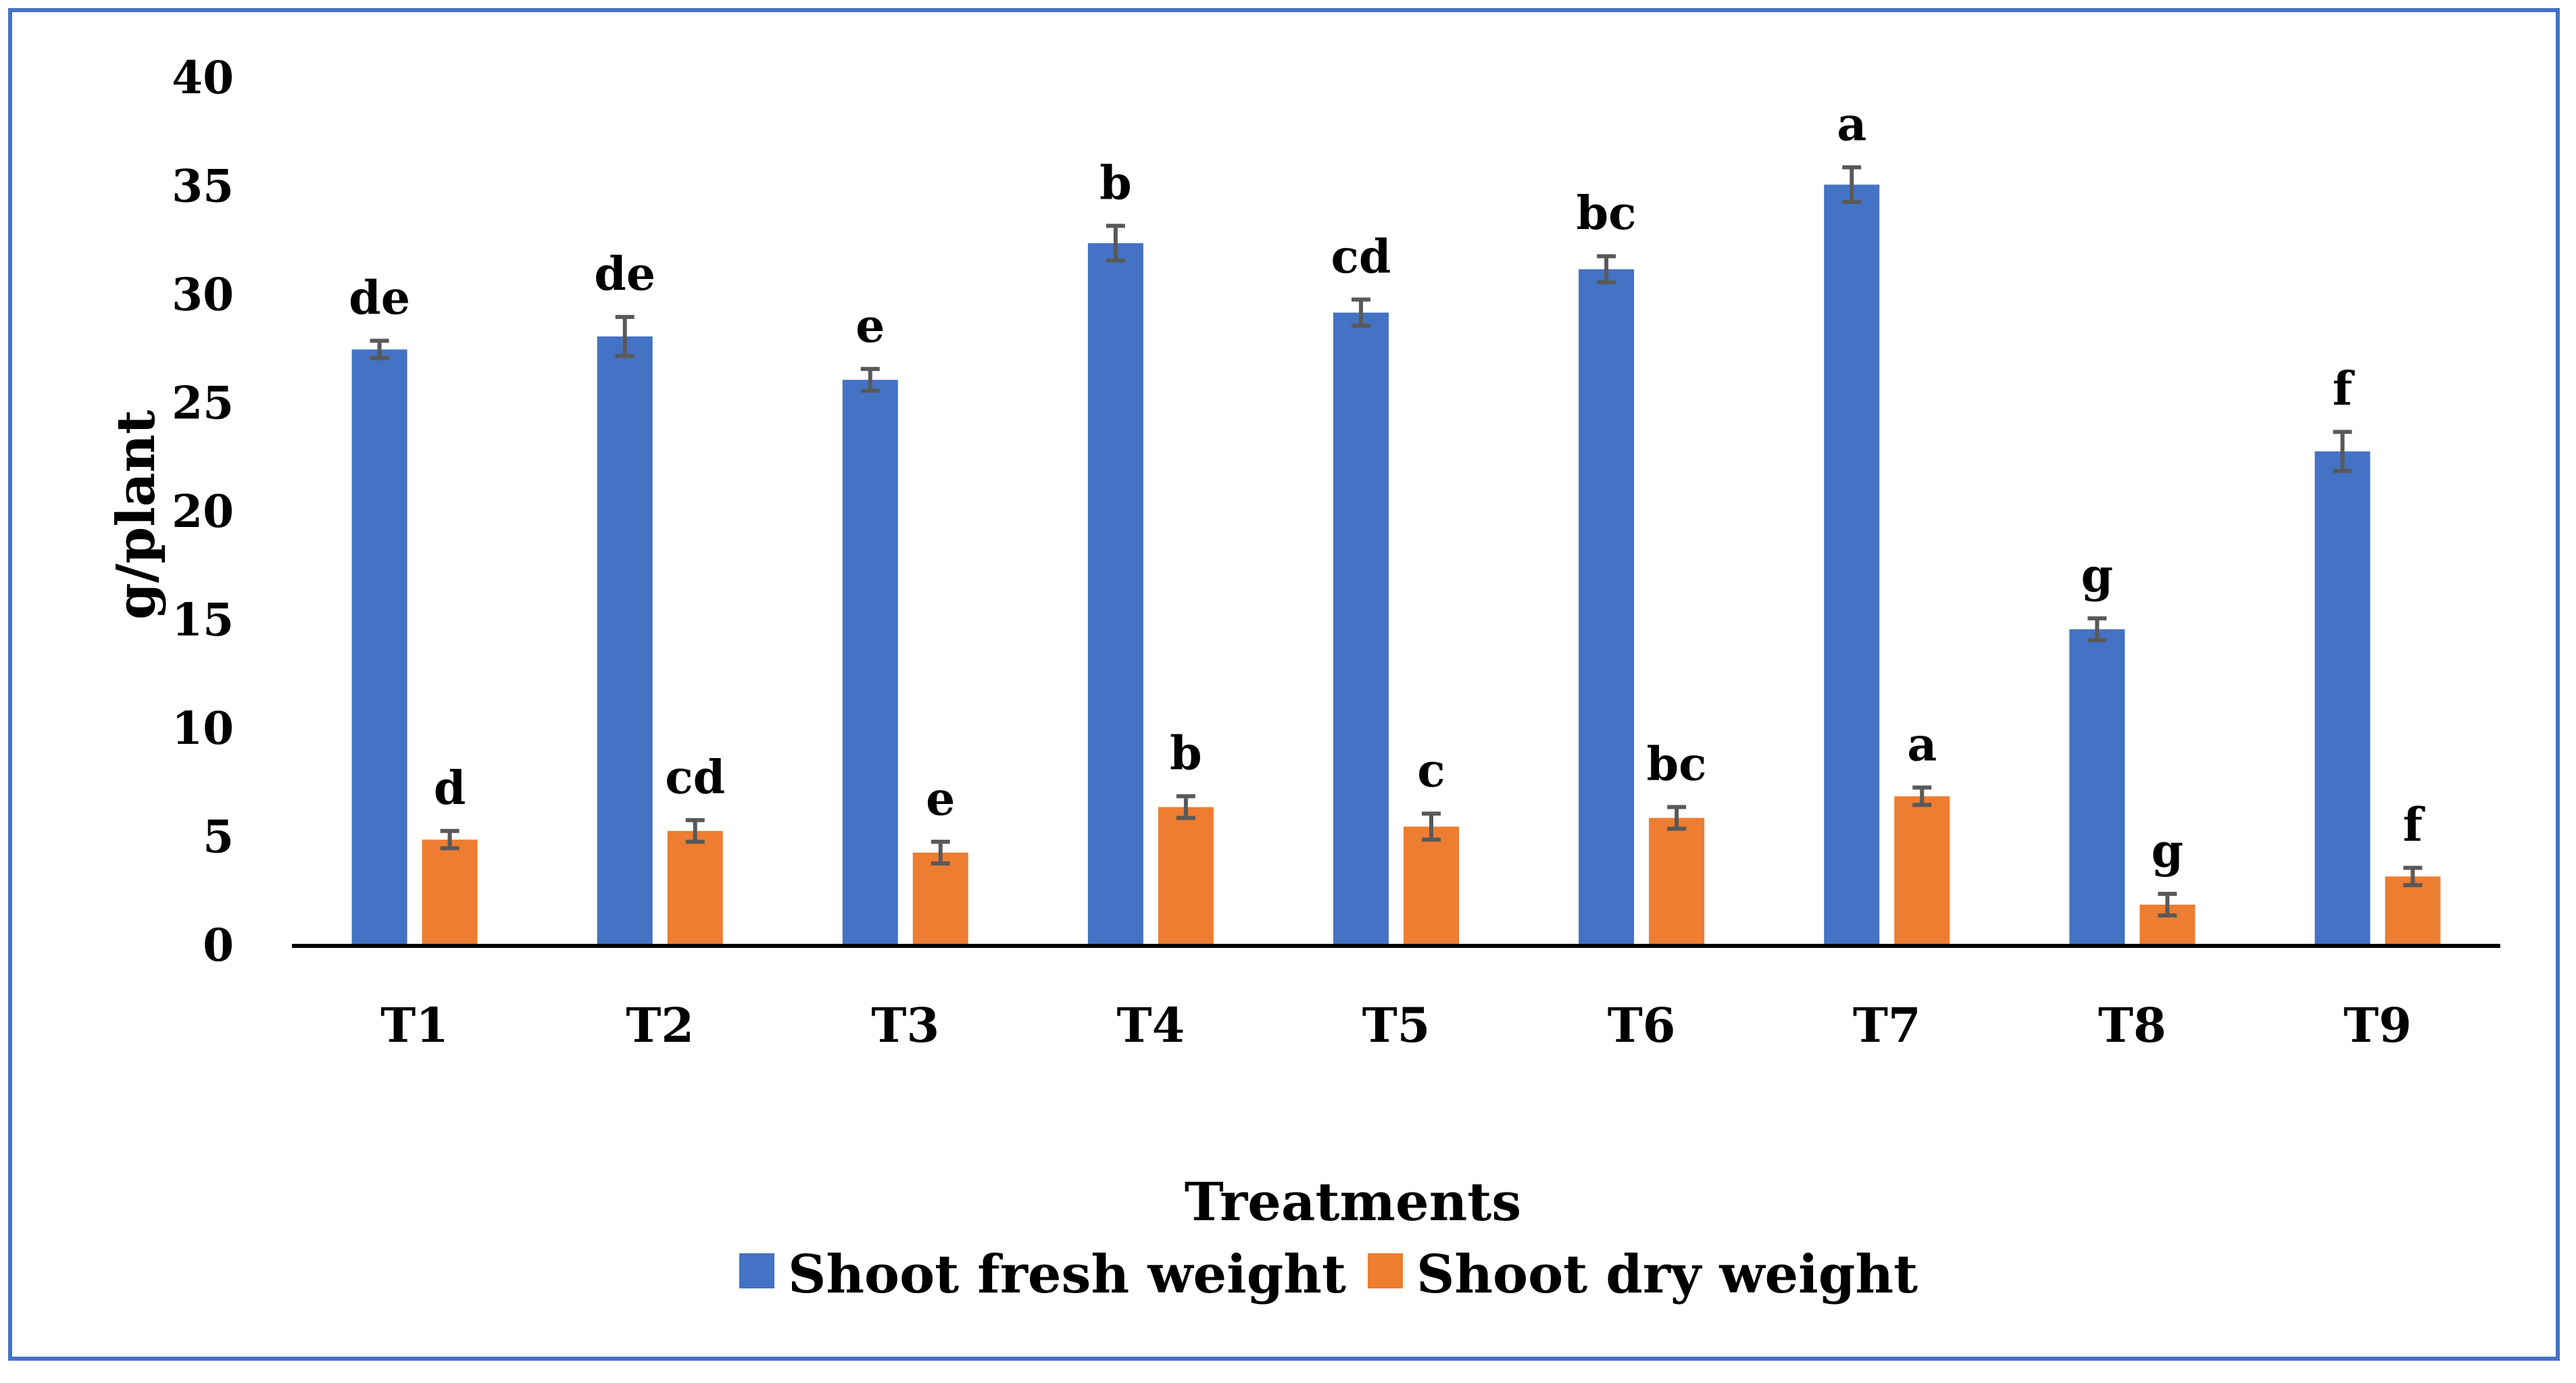 The height and width of the screenshot is (1383, 2576). Describe the element at coordinates (219, 946) in the screenshot. I see `y-tick-label: 0` at that location.